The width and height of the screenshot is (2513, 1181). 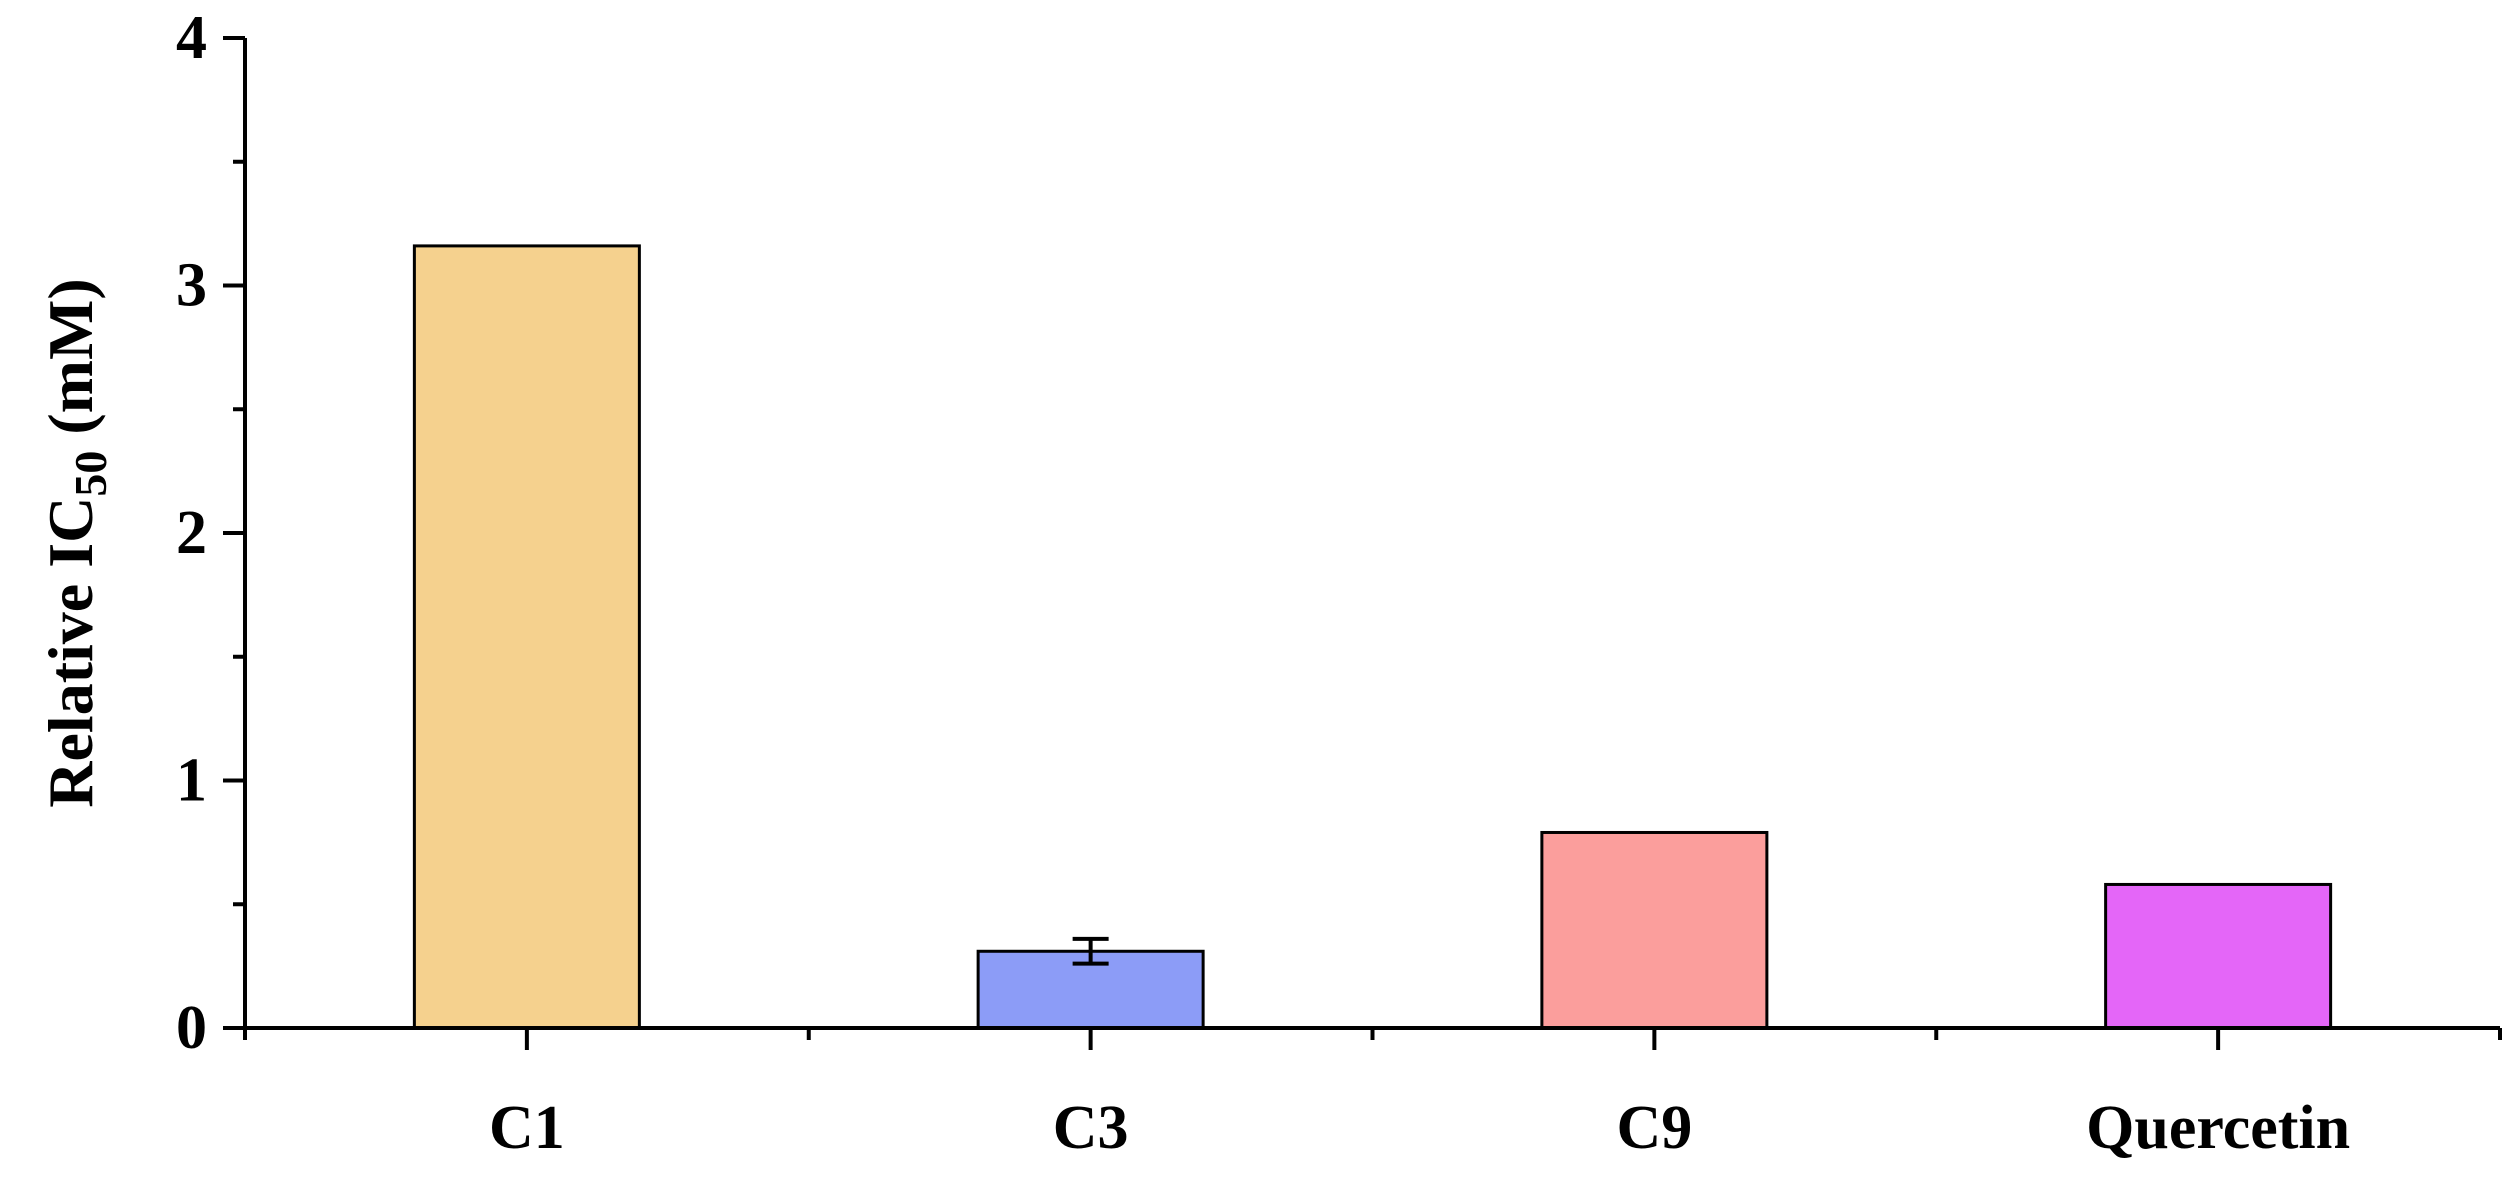 I want to click on x-tick-label-c1: C1, so click(x=527, y=1128).